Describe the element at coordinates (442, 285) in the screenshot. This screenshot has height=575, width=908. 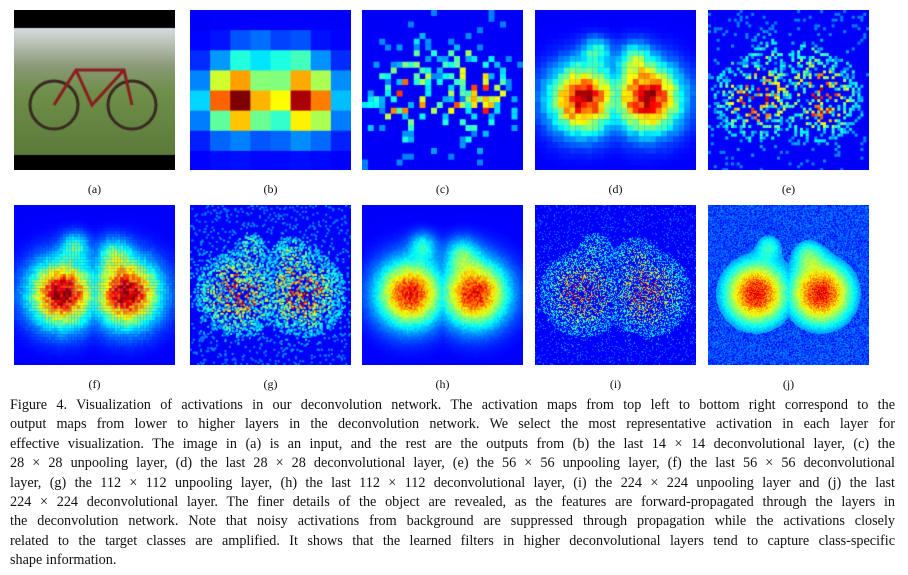
I see `panel-image-h` at that location.